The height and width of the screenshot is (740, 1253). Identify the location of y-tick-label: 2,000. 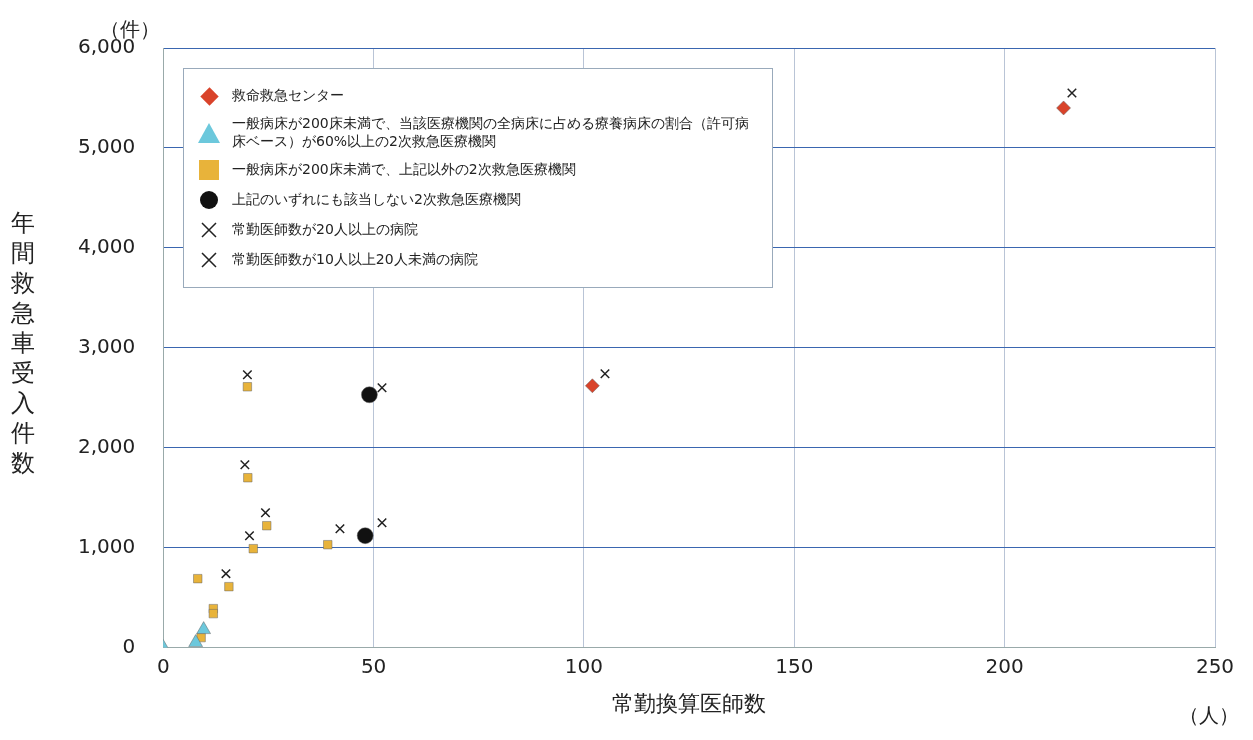
(106, 445).